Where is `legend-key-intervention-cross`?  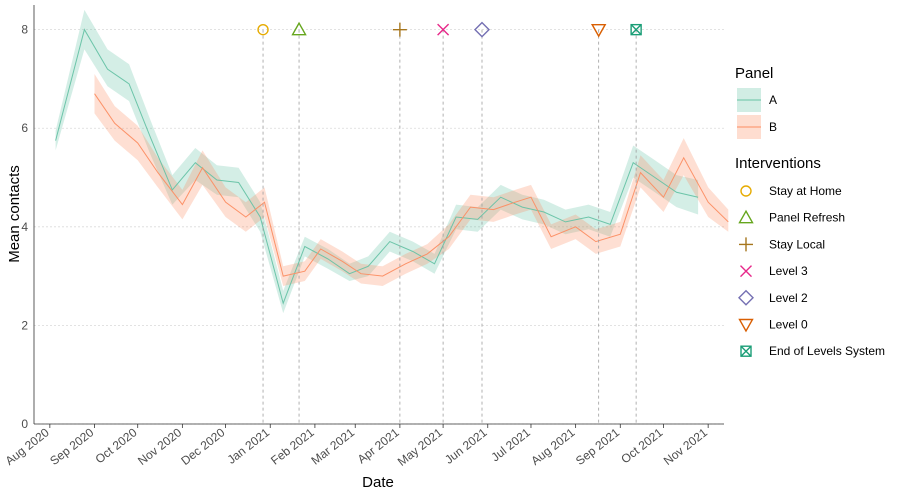
legend-key-intervention-cross is located at coordinates (746, 351).